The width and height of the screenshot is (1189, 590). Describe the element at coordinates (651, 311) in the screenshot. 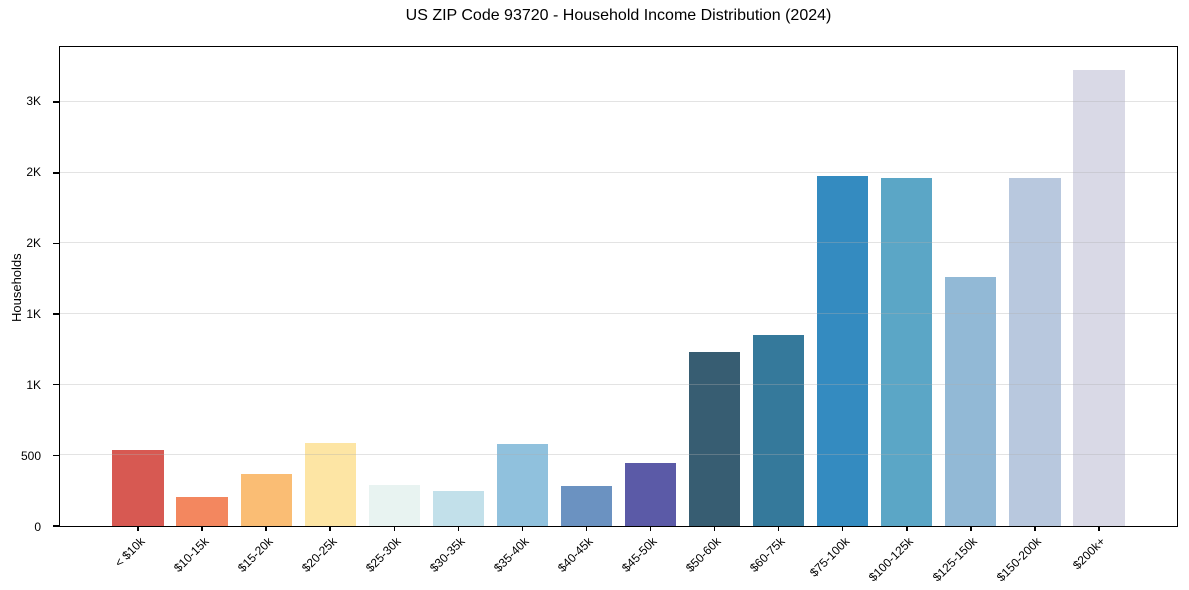

I see `bar-slot: $45-50k` at that location.